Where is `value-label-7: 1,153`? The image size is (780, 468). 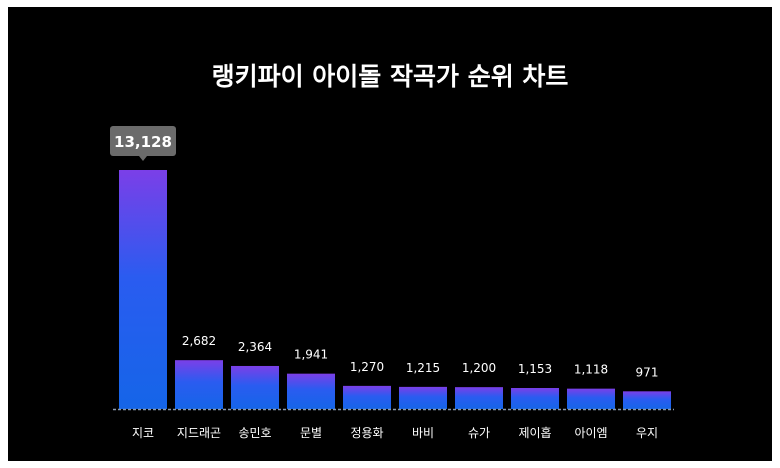
value-label-7: 1,153 is located at coordinates (535, 369).